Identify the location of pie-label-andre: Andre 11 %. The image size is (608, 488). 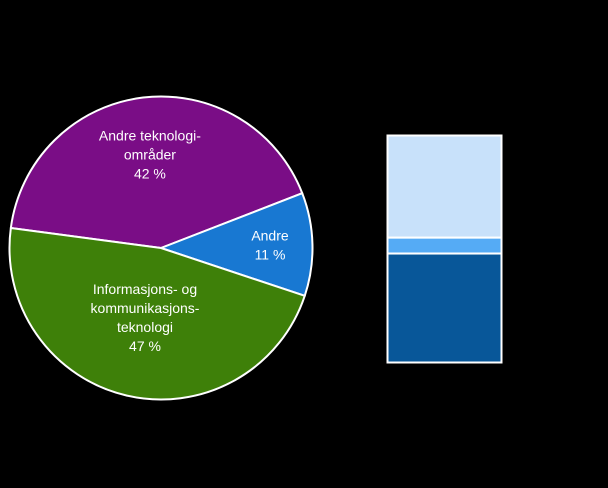
(270, 245).